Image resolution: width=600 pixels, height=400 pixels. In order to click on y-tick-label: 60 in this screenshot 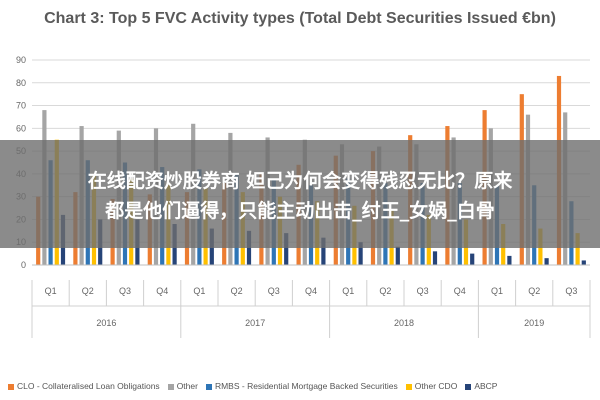, I will do `click(21, 128)`.